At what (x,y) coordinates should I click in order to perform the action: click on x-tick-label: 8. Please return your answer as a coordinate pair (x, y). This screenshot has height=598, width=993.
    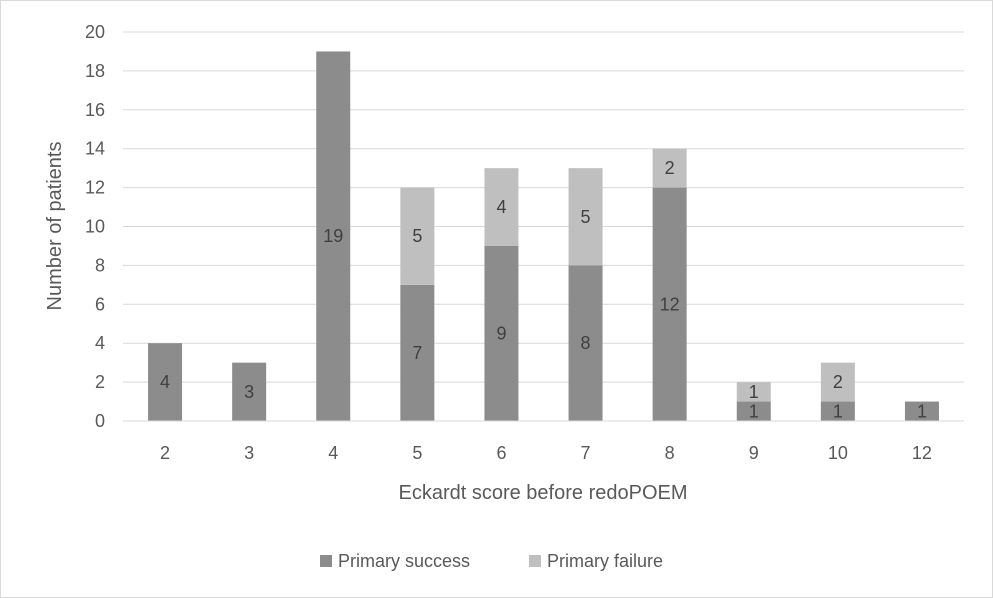
    Looking at the image, I should click on (670, 453).